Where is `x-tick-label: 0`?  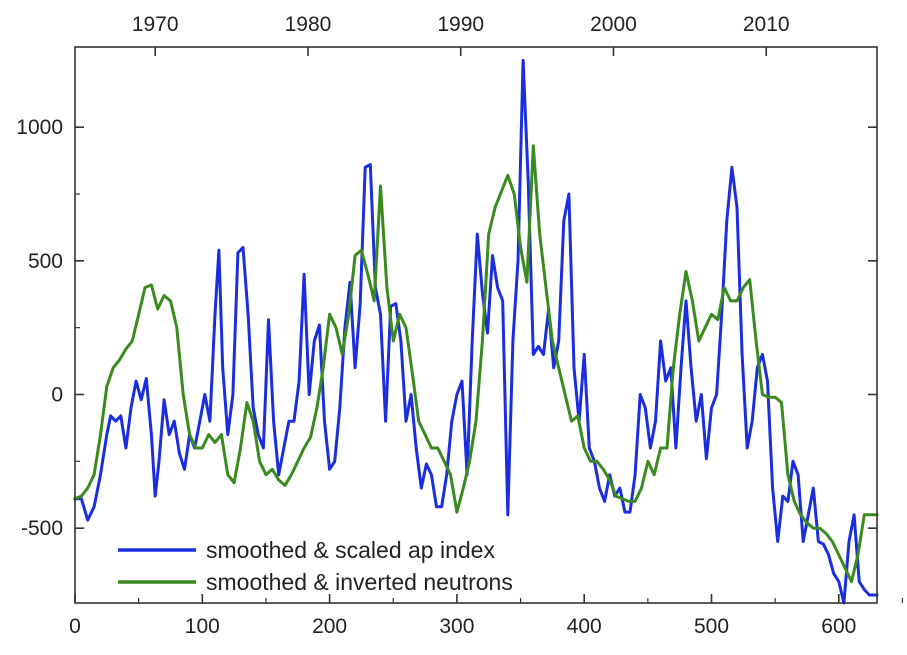
x-tick-label: 0 is located at coordinates (75, 626).